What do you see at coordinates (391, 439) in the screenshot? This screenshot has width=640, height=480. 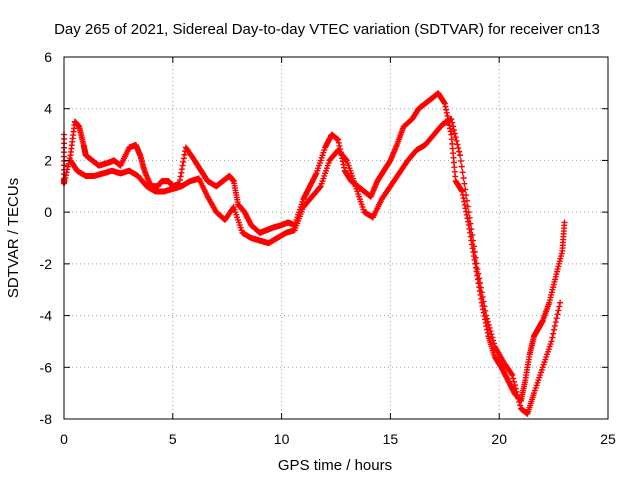 I see `x-tick-label: 15` at bounding box center [391, 439].